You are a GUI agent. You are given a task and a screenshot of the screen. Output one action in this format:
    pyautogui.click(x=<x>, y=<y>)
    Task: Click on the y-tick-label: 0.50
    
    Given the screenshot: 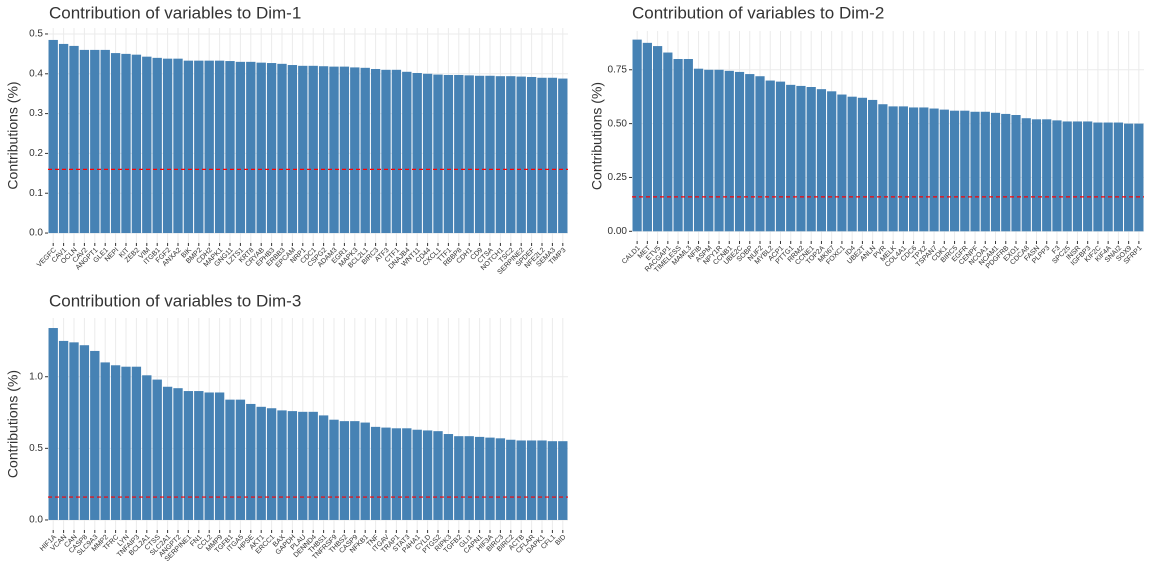 What is the action you would take?
    pyautogui.click(x=618, y=123)
    